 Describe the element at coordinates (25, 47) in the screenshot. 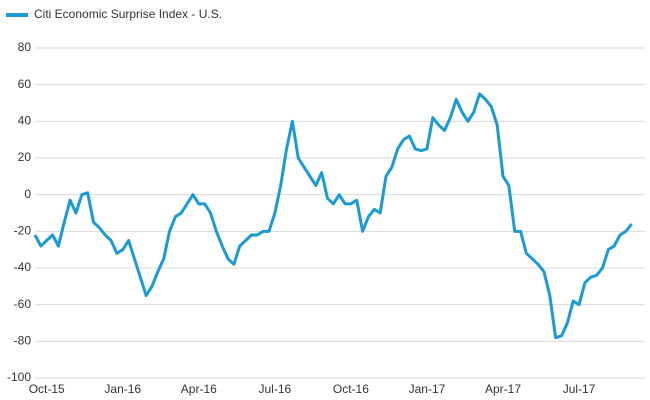

I see `y-tick-label: 80` at that location.